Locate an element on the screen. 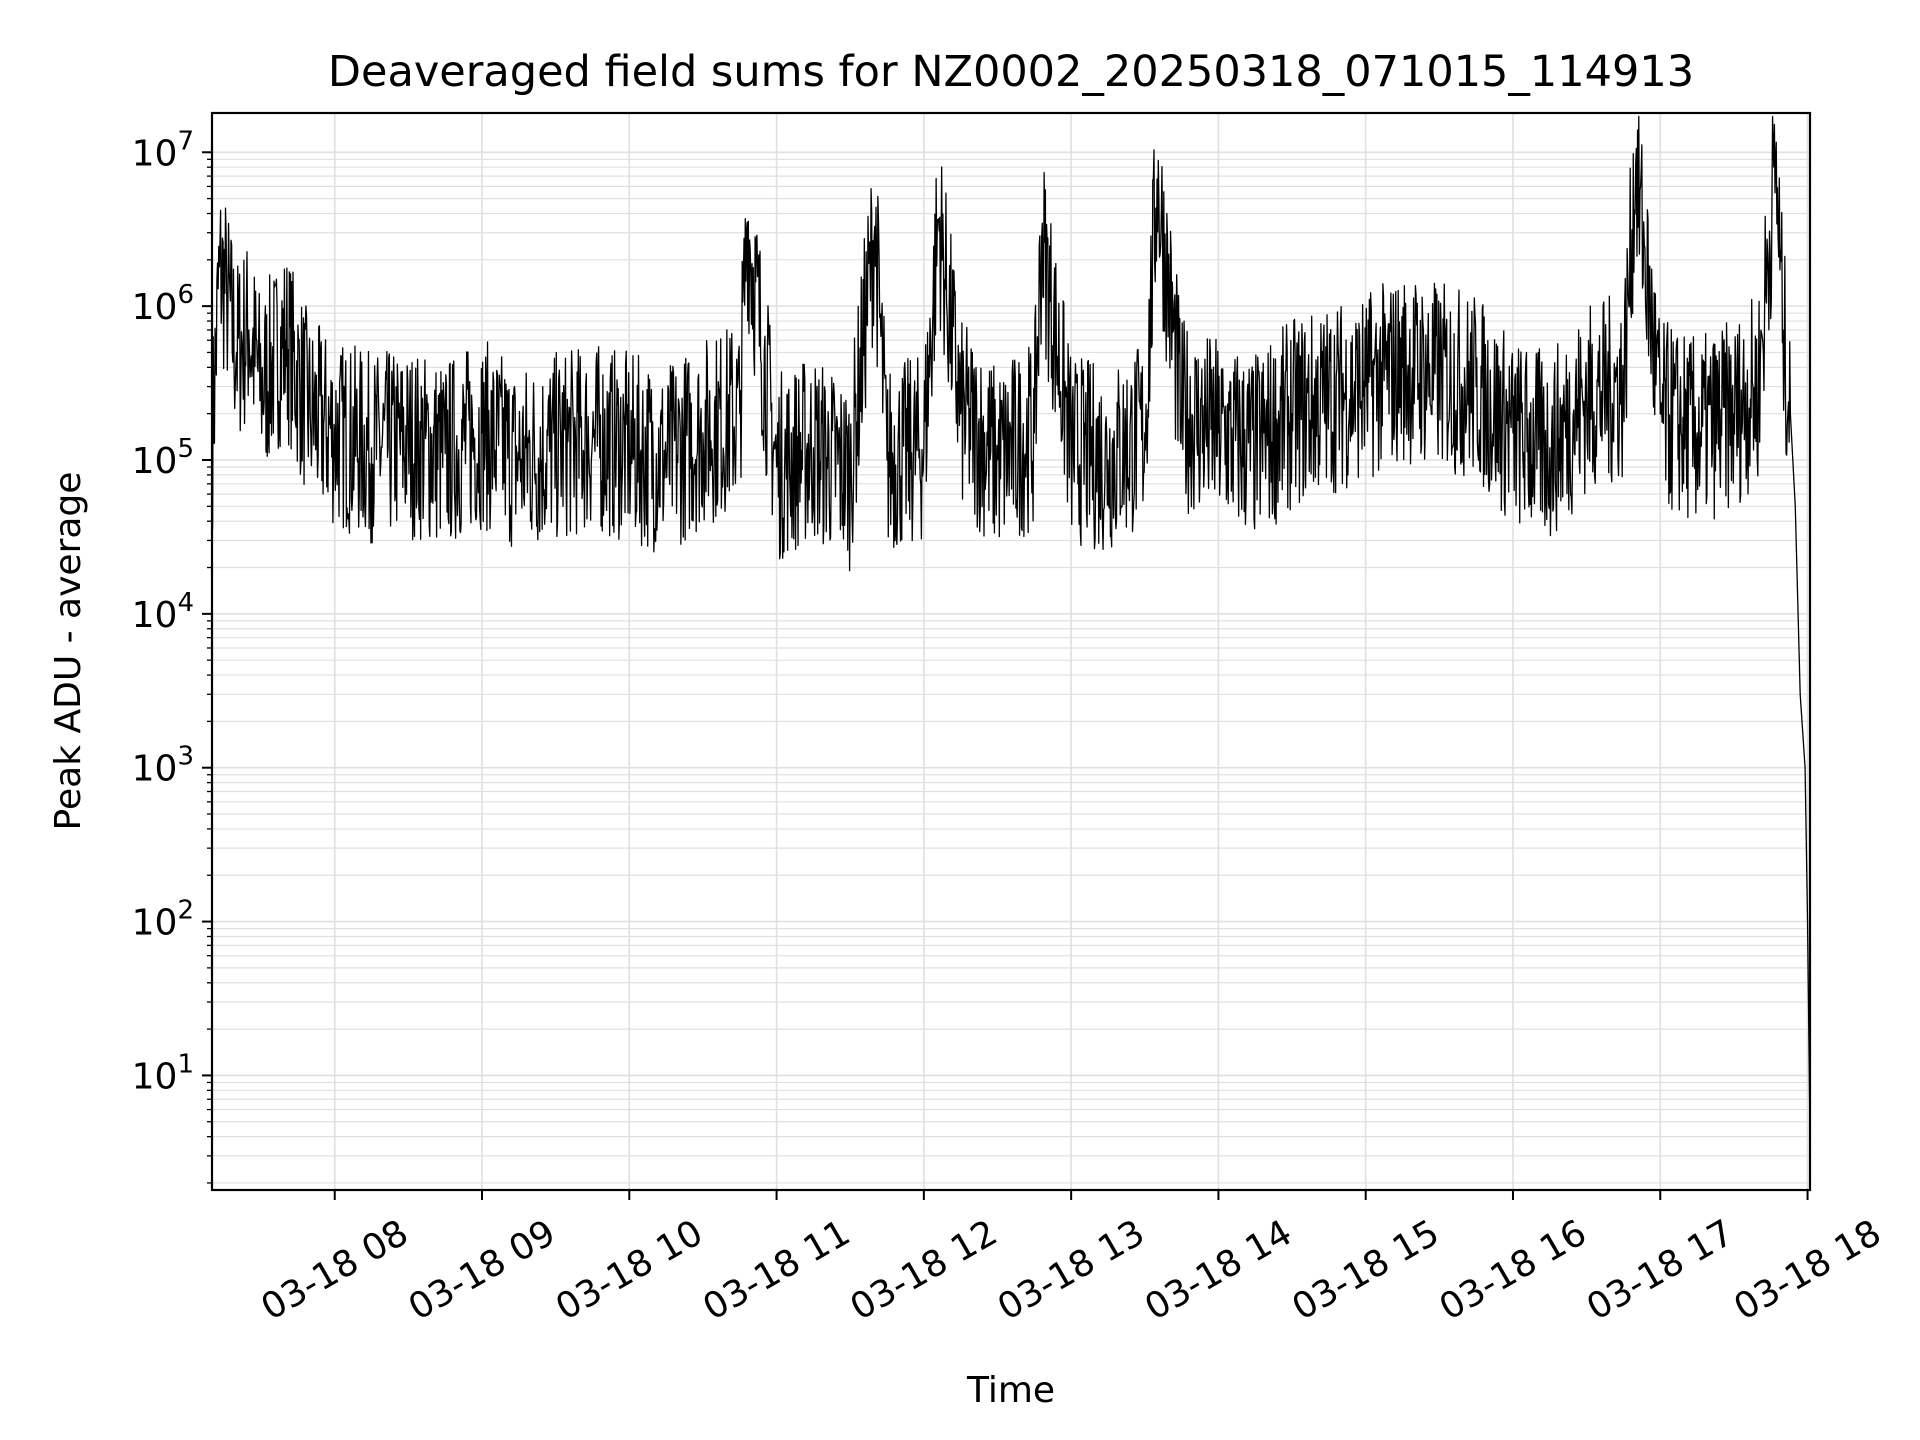 The width and height of the screenshot is (1920, 1440). y-tick-label: 10² is located at coordinates (163, 920).